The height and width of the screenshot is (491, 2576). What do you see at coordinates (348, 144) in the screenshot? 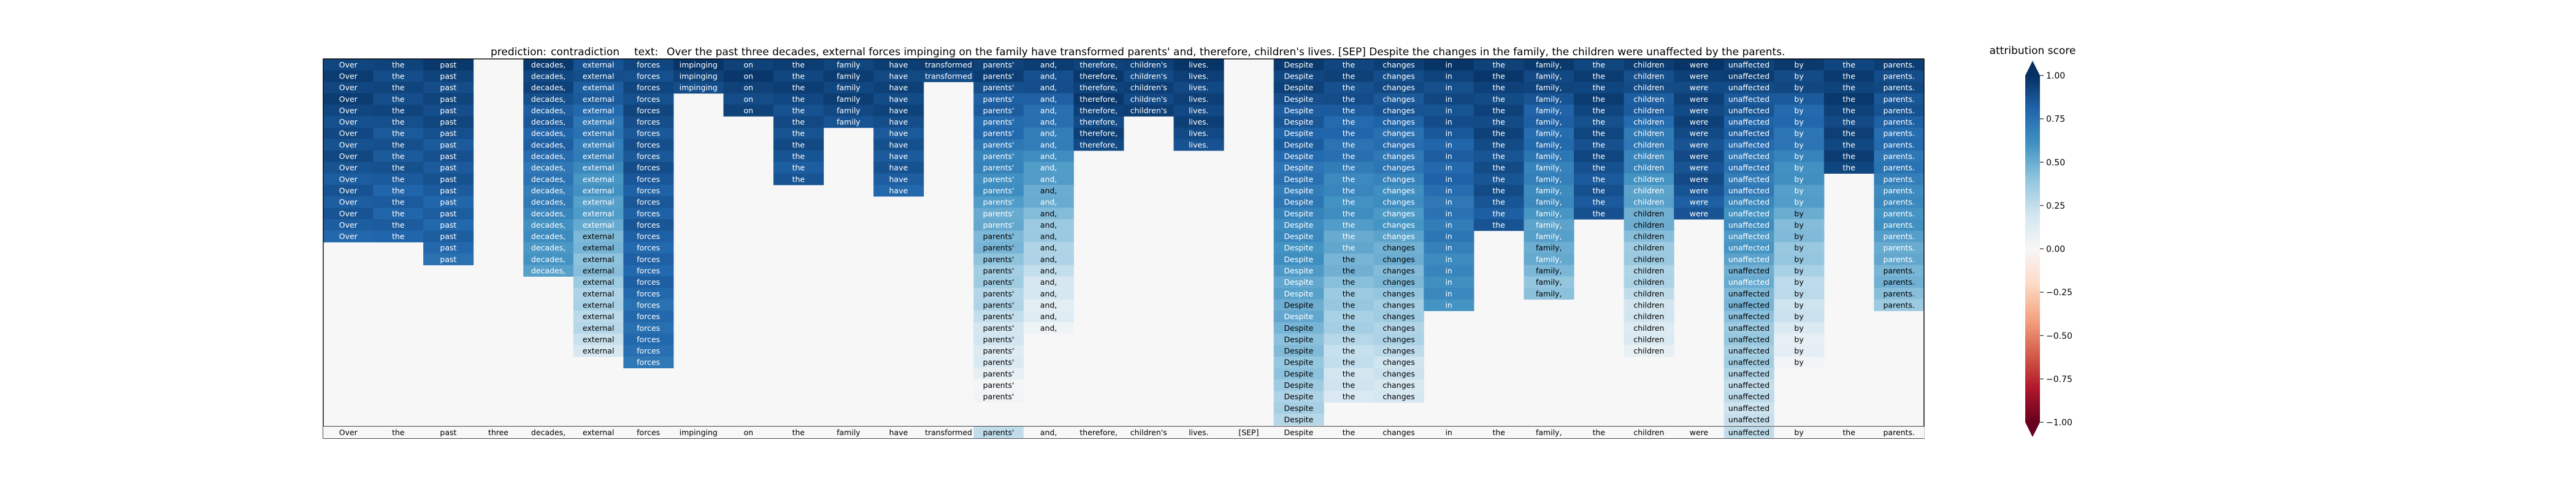
I see `cell-token-label: Over` at bounding box center [348, 144].